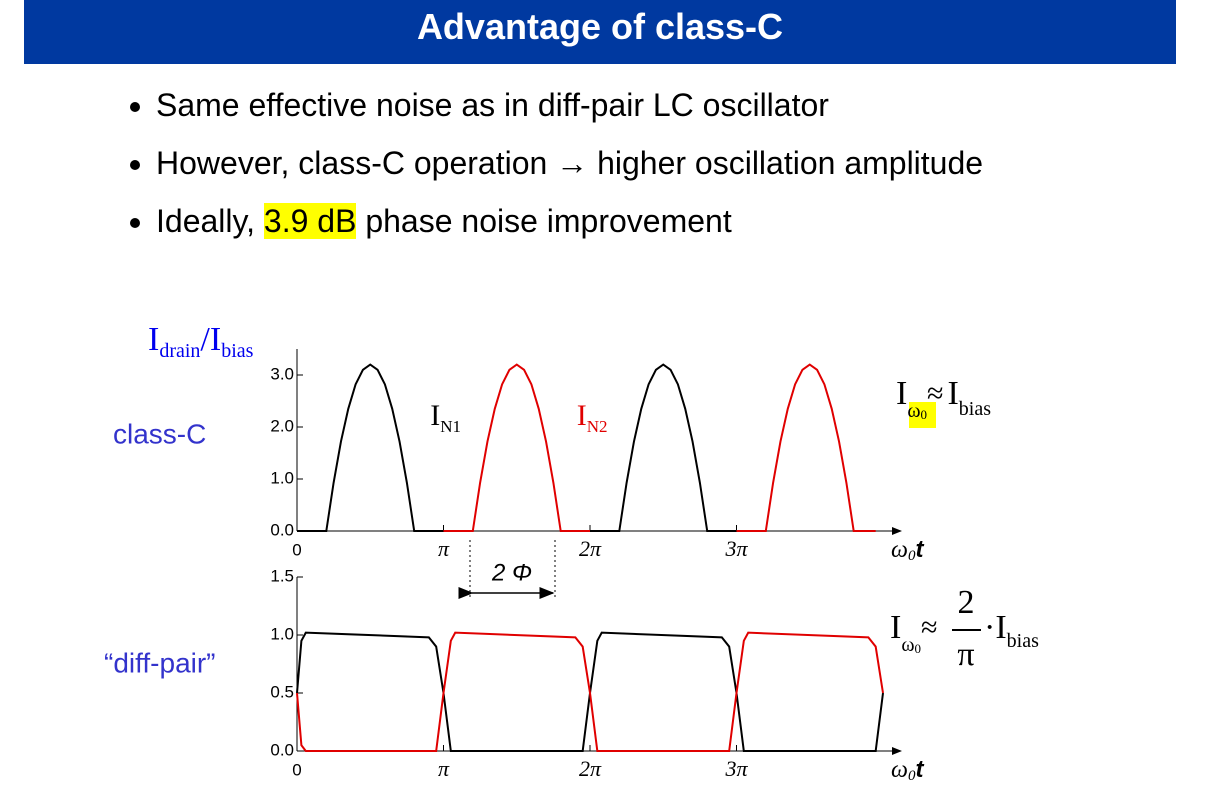  I want to click on y-tick-label: 3.0, so click(282, 373).